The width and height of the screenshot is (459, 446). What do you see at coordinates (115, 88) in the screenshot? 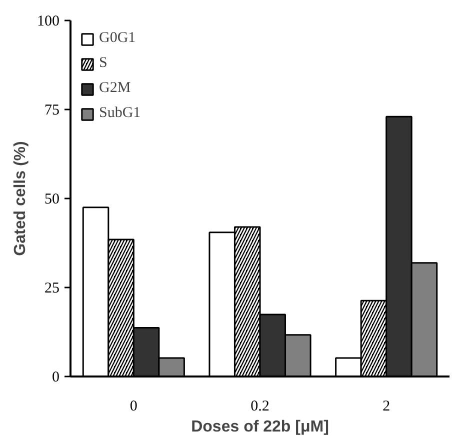
I see `legend-label: G2M` at bounding box center [115, 88].